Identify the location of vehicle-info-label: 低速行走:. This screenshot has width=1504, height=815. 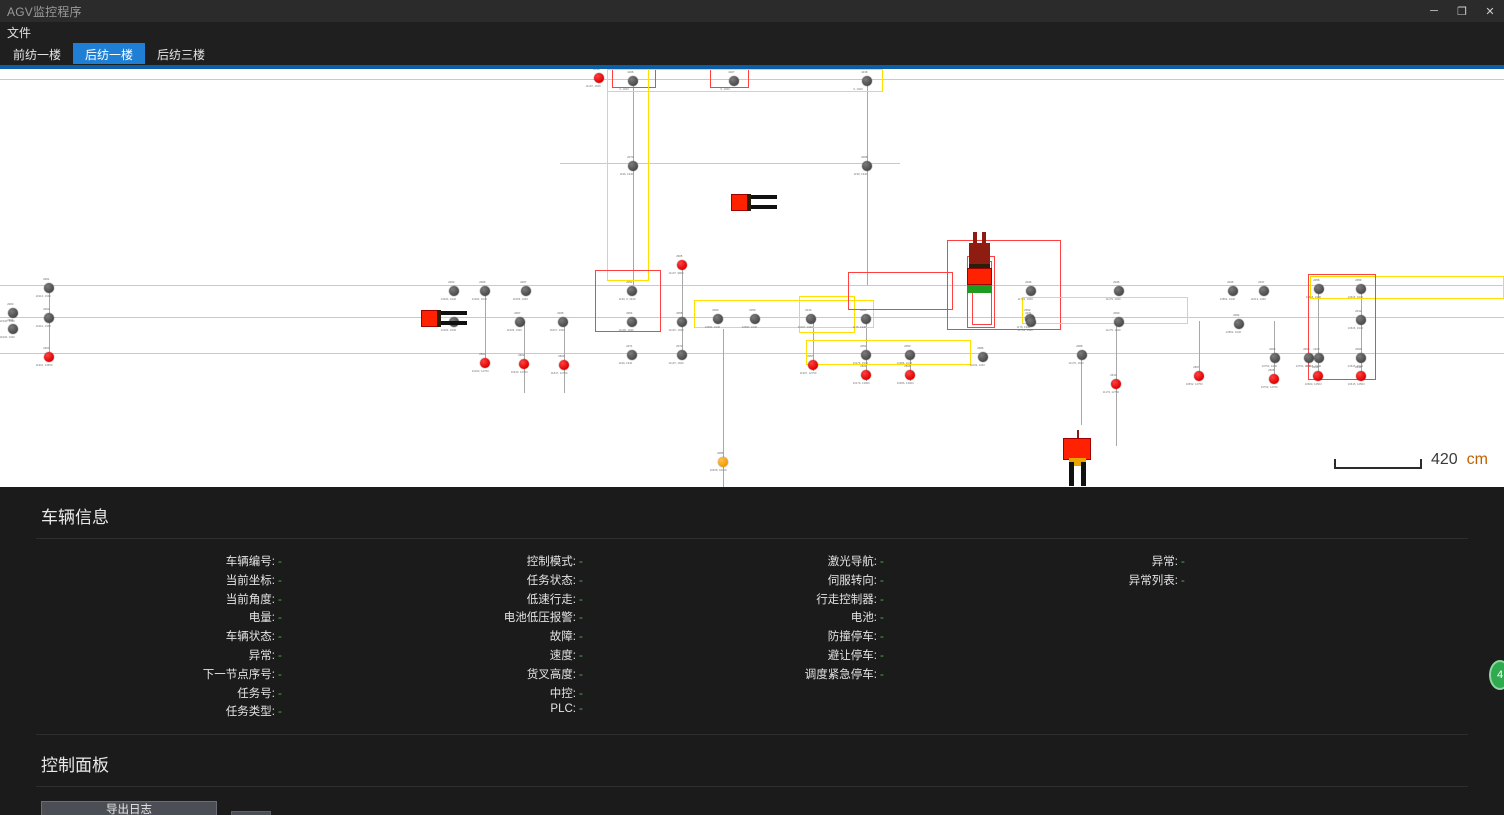
(551, 599).